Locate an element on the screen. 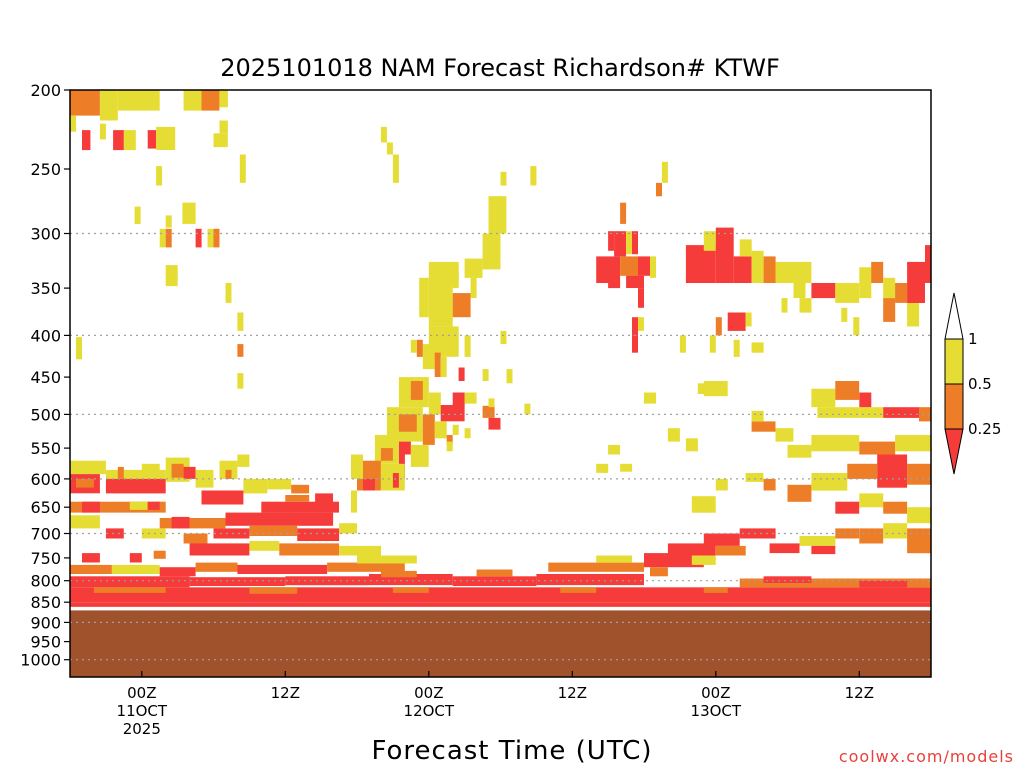  legend-label-0-25: 0.25 is located at coordinates (984, 429).